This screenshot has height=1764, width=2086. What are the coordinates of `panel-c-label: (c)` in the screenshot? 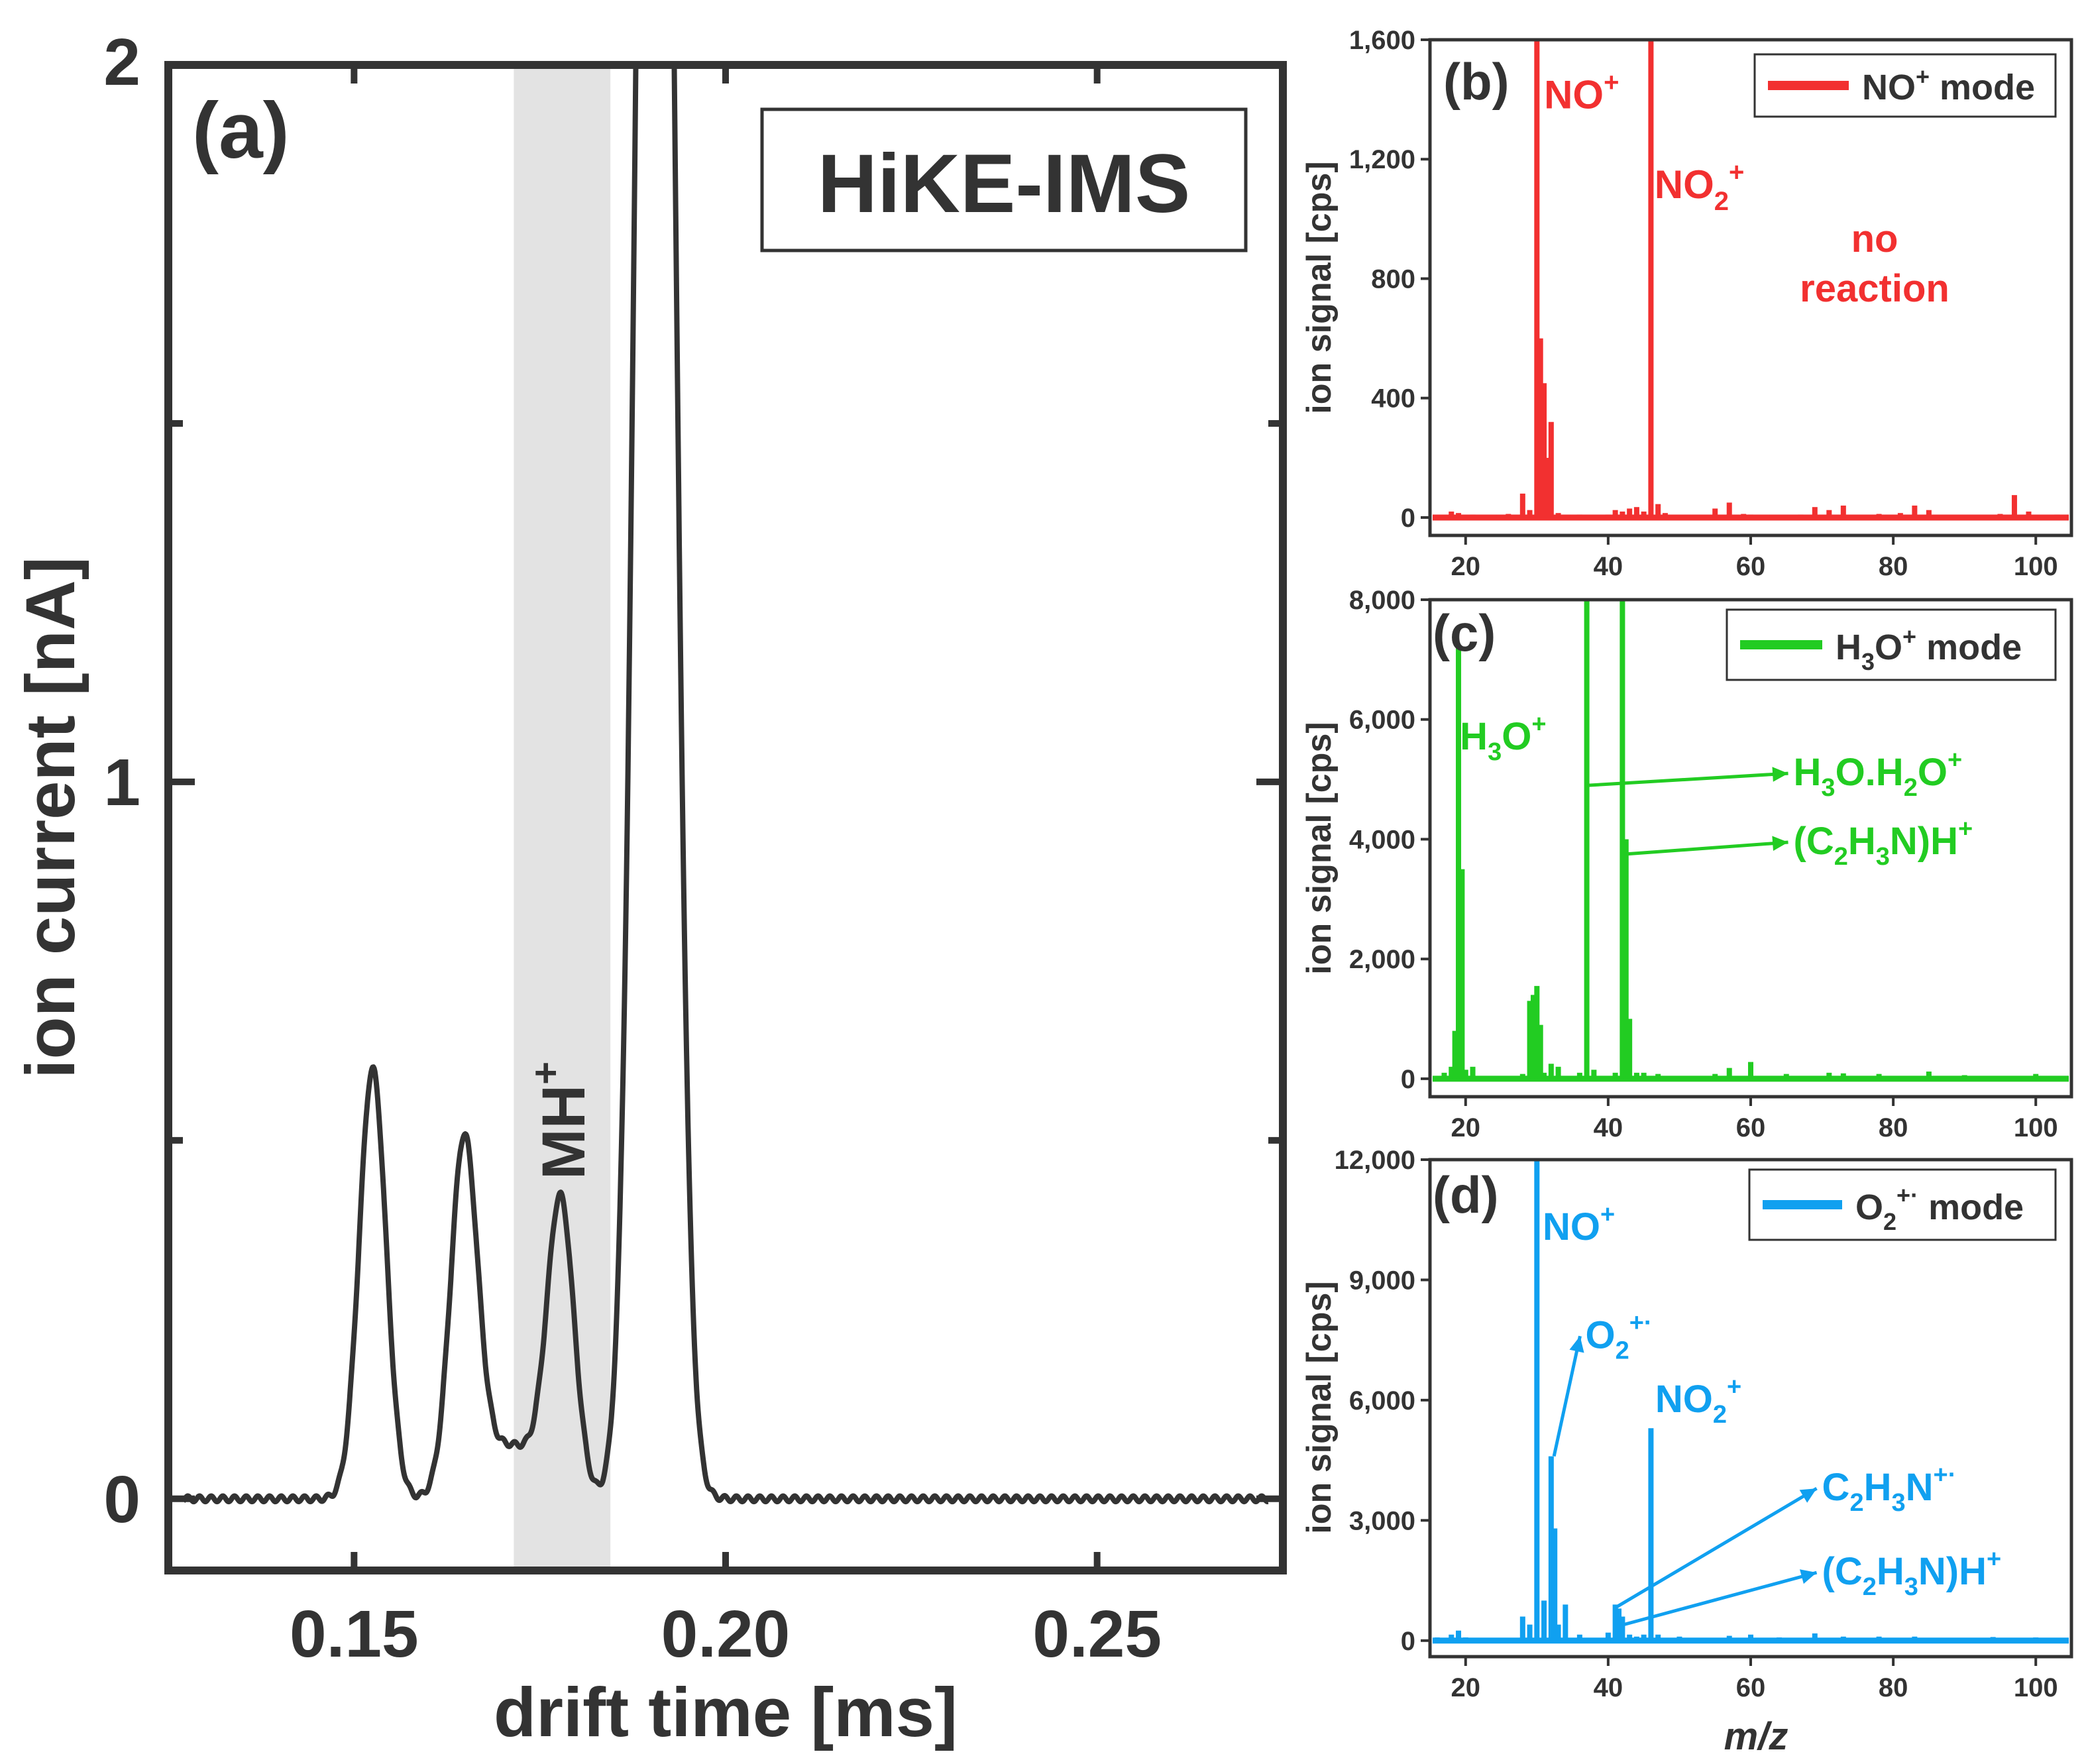 It's located at (1464, 633).